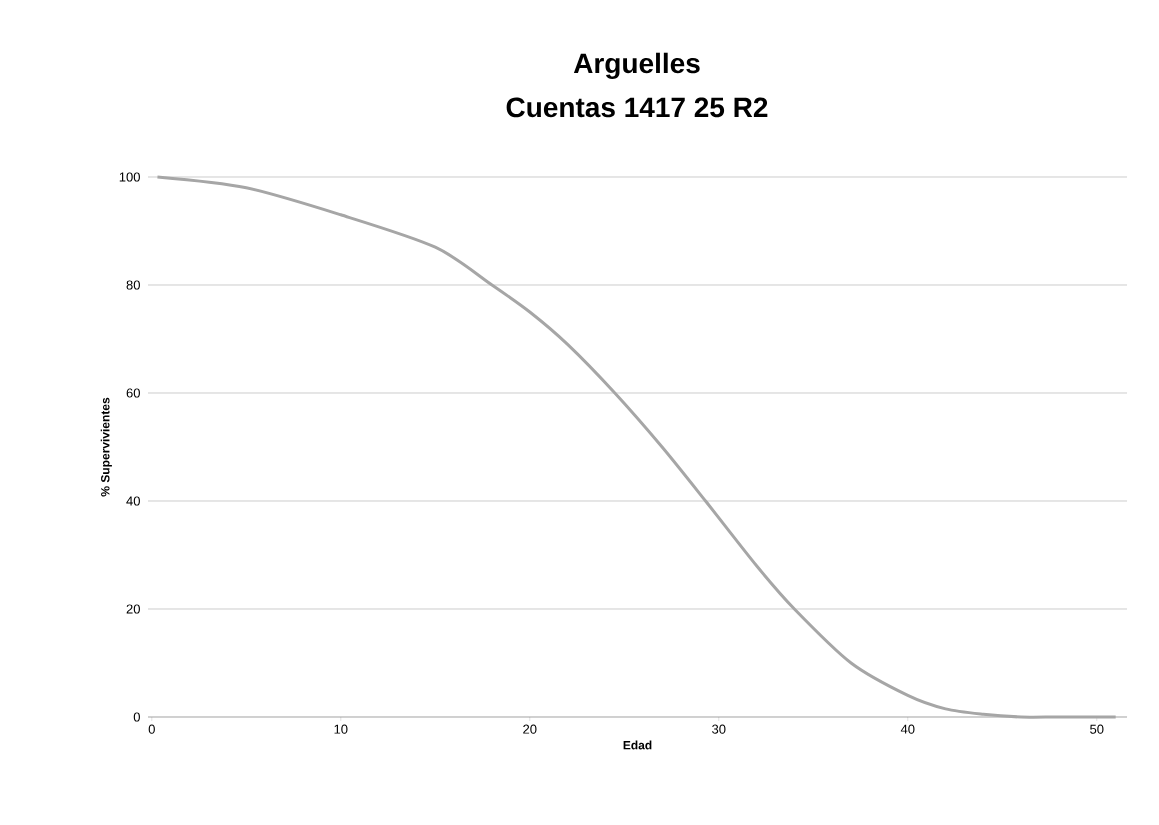  What do you see at coordinates (133, 393) in the screenshot?
I see `y-tick-label: 60` at bounding box center [133, 393].